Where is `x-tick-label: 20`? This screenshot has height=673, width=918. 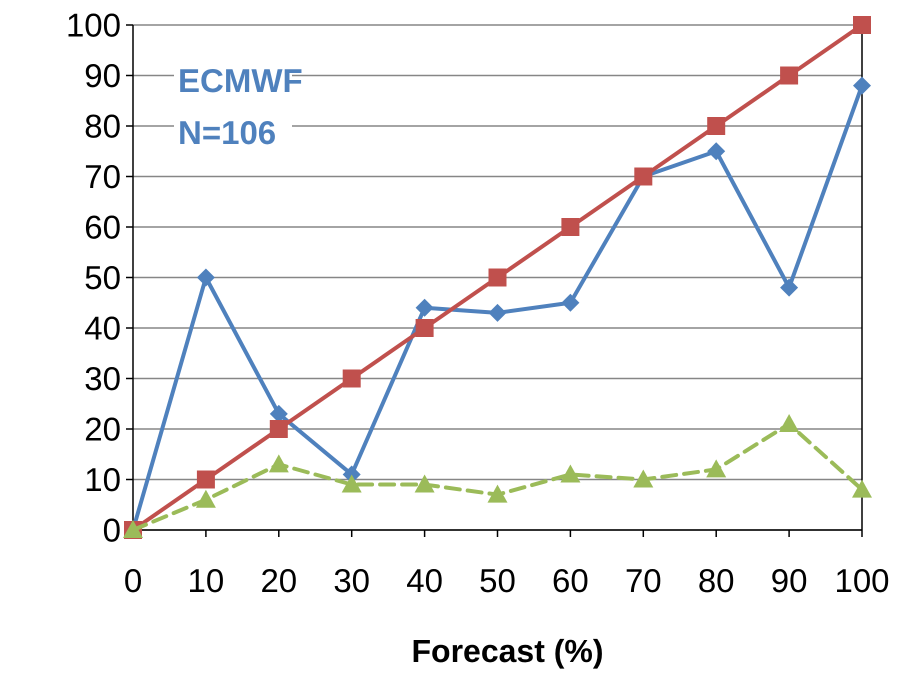 x-tick-label: 20 is located at coordinates (279, 580).